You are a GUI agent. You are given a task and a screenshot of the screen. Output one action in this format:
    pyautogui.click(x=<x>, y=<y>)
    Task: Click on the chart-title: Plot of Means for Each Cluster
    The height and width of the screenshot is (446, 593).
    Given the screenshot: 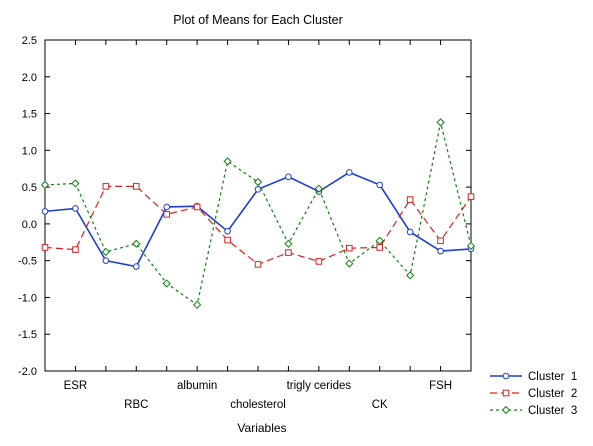 What is the action you would take?
    pyautogui.click(x=258, y=20)
    